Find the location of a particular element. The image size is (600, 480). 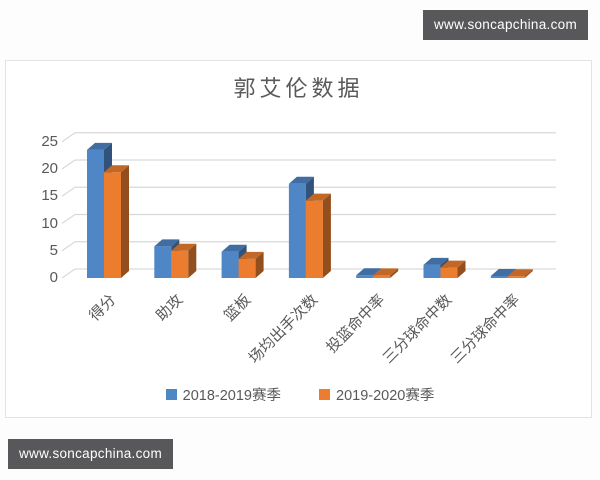

chart-legend: 2018-2019赛季 2019-2020赛季 is located at coordinates (300, 394).